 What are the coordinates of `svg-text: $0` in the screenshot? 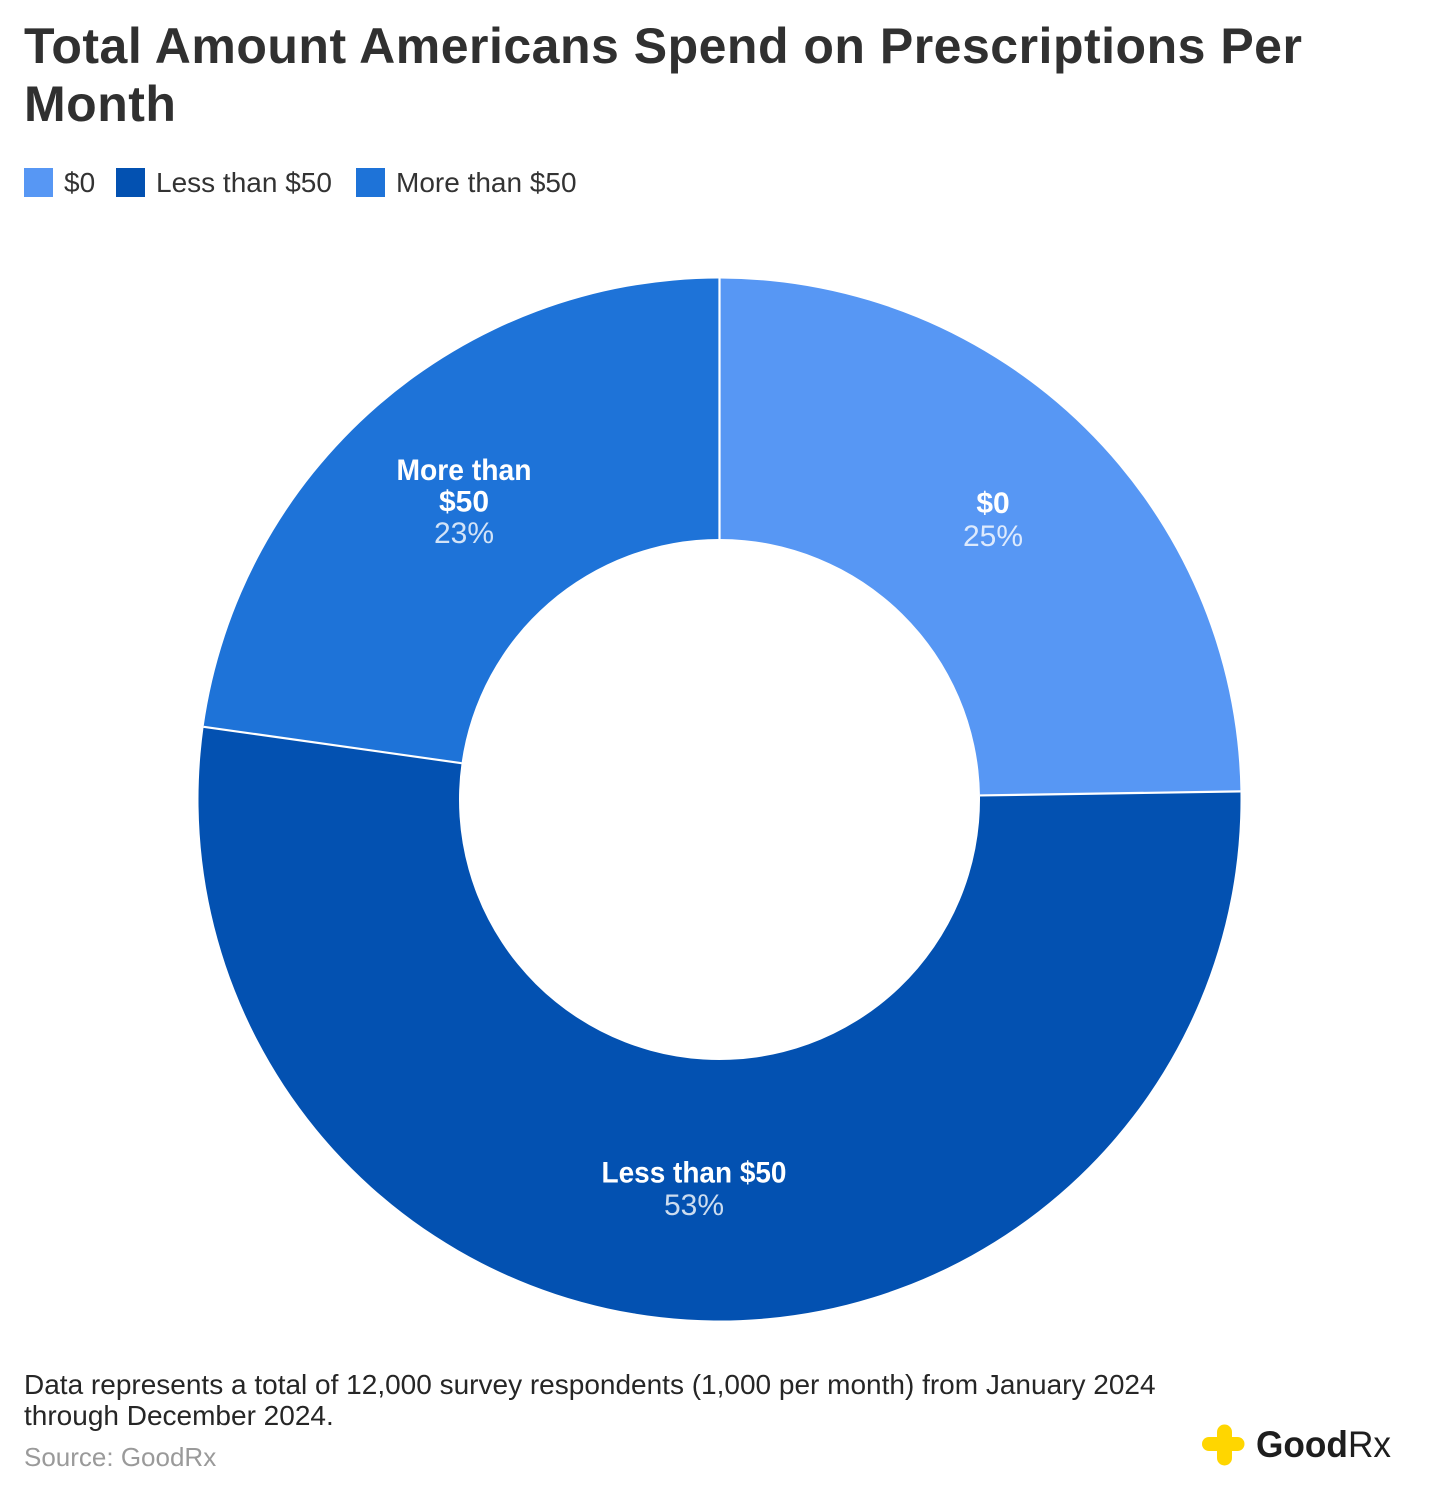 It's located at (992, 503).